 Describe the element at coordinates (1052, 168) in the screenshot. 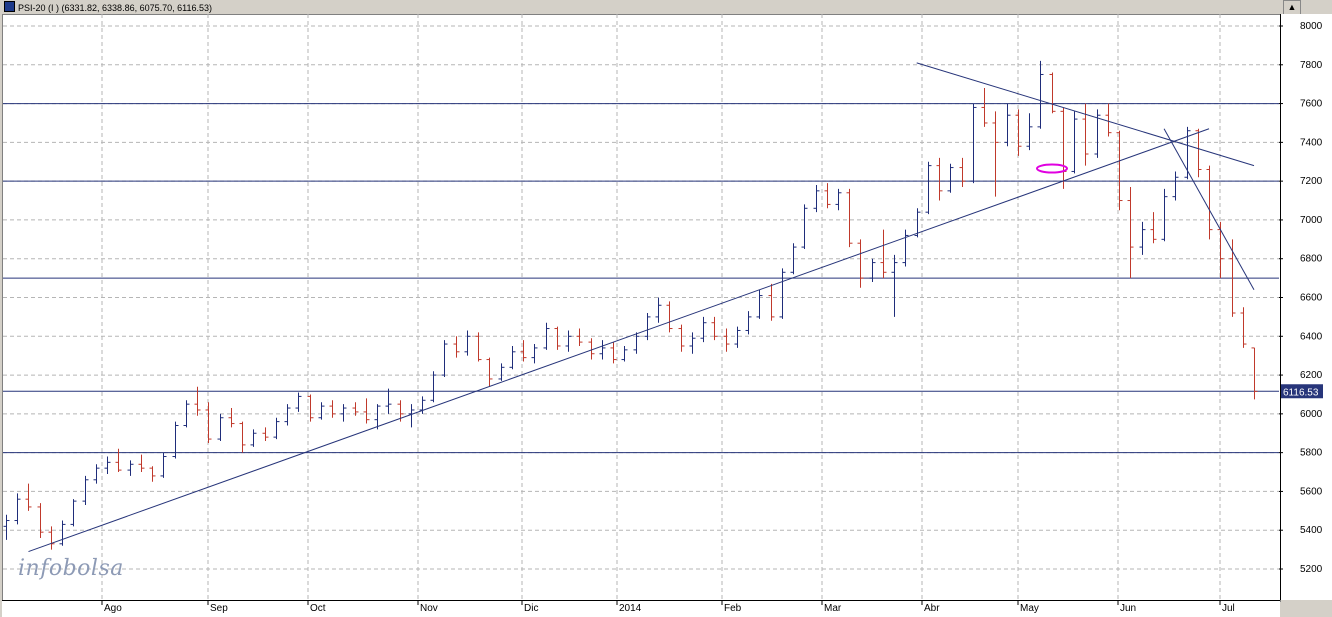

I see `highlight-ellipse` at that location.